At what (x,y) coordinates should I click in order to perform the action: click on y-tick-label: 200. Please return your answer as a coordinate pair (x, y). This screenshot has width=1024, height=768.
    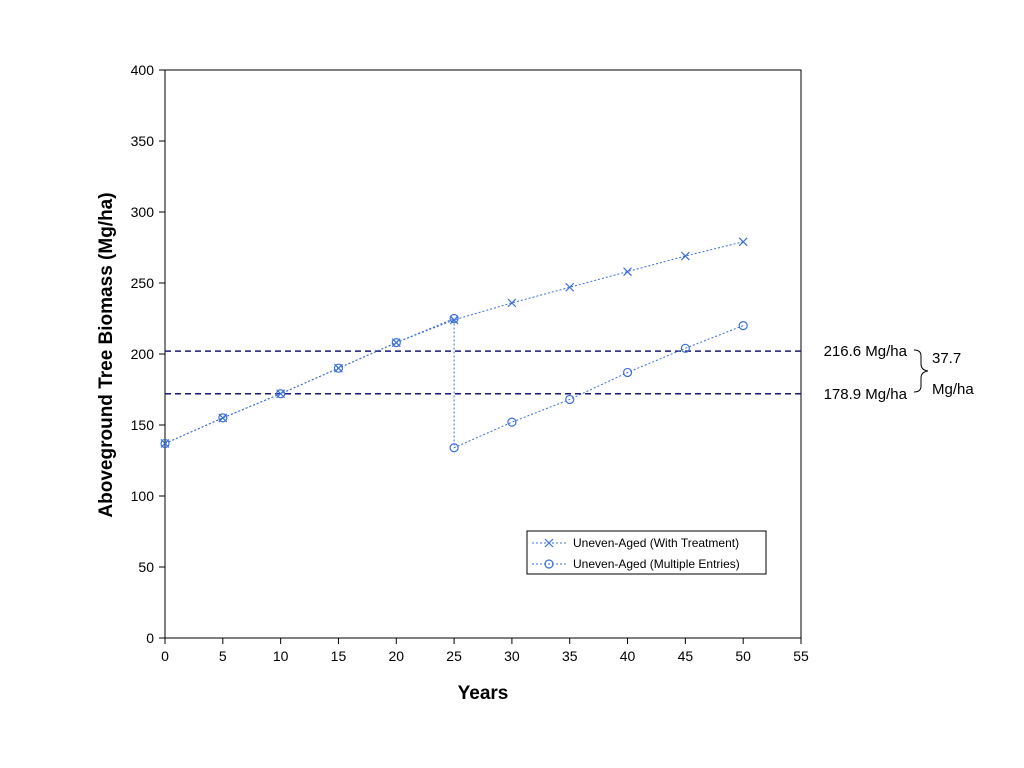
    Looking at the image, I should click on (143, 354).